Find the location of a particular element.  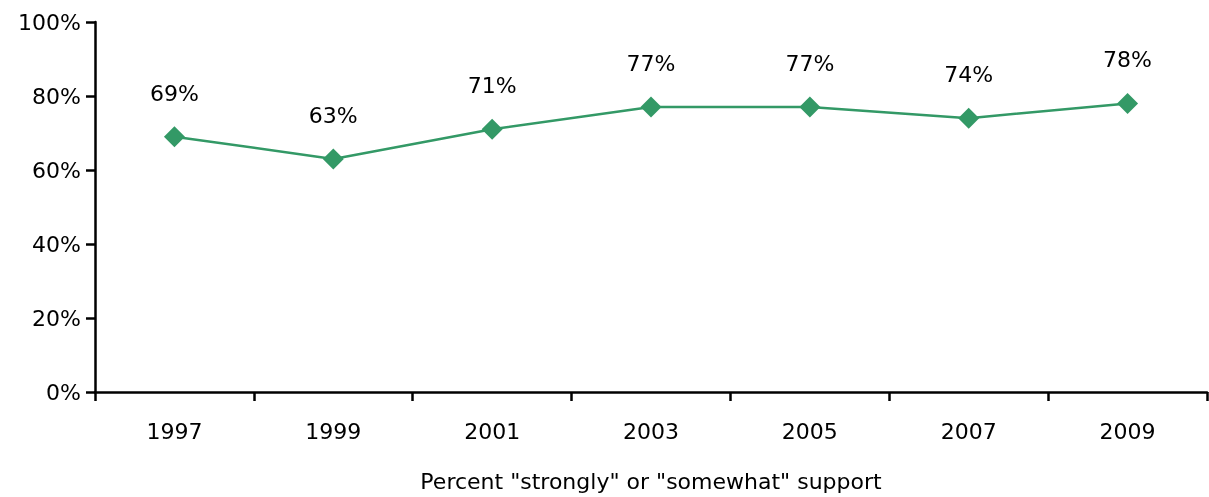

y-tick-label: 0% is located at coordinates (63, 392).